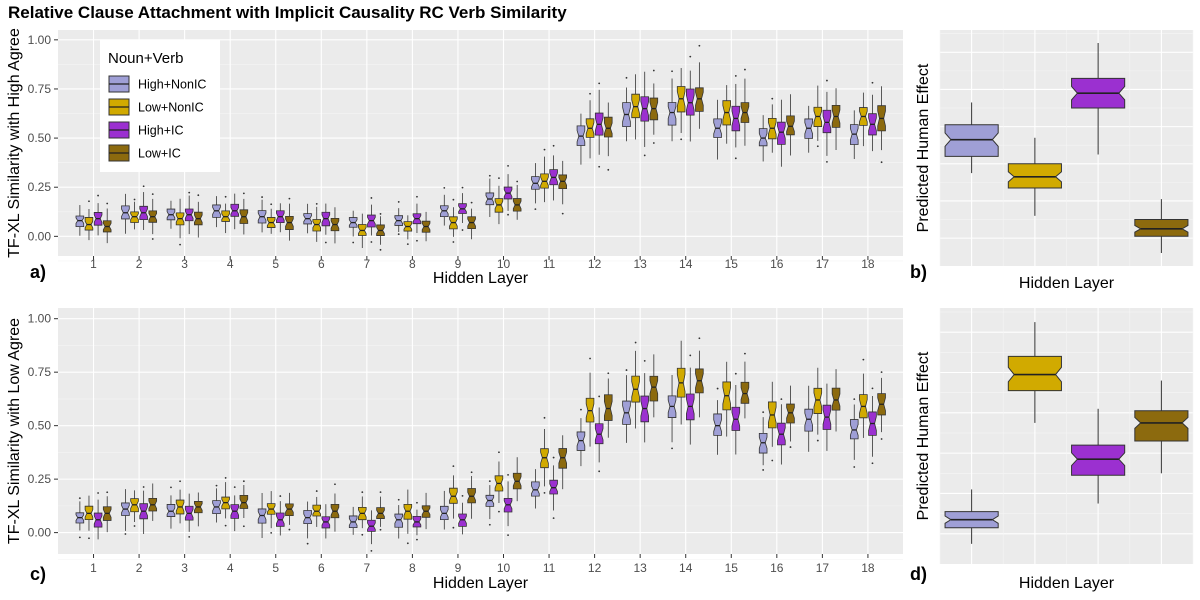 This screenshot has width=1200, height=600. What do you see at coordinates (156, 107) in the screenshot?
I see `legend-item: Low+NonIC` at bounding box center [156, 107].